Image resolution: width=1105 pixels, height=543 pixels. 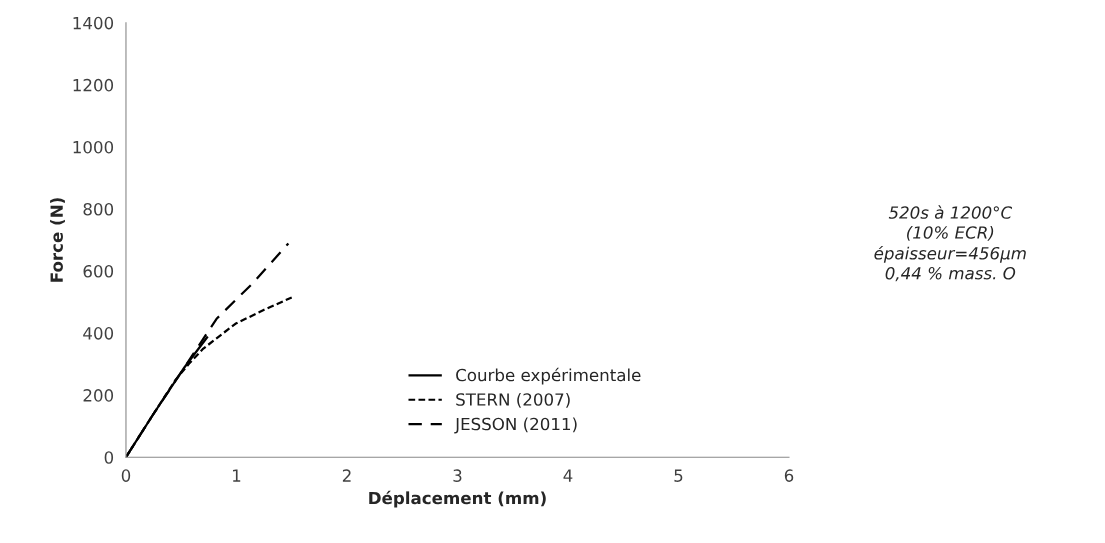 I want to click on legend-label: STERN (2007), so click(x=513, y=400).